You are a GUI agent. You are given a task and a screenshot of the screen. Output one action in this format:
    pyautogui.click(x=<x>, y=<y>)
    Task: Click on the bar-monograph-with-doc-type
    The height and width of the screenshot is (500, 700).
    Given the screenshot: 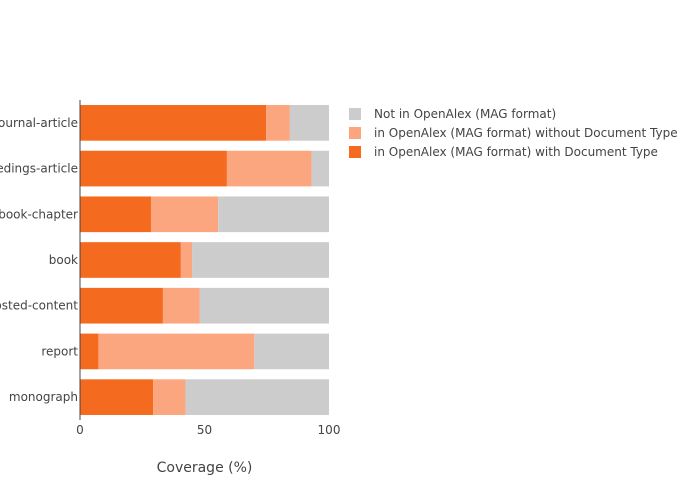 What is the action you would take?
    pyautogui.click(x=117, y=397)
    